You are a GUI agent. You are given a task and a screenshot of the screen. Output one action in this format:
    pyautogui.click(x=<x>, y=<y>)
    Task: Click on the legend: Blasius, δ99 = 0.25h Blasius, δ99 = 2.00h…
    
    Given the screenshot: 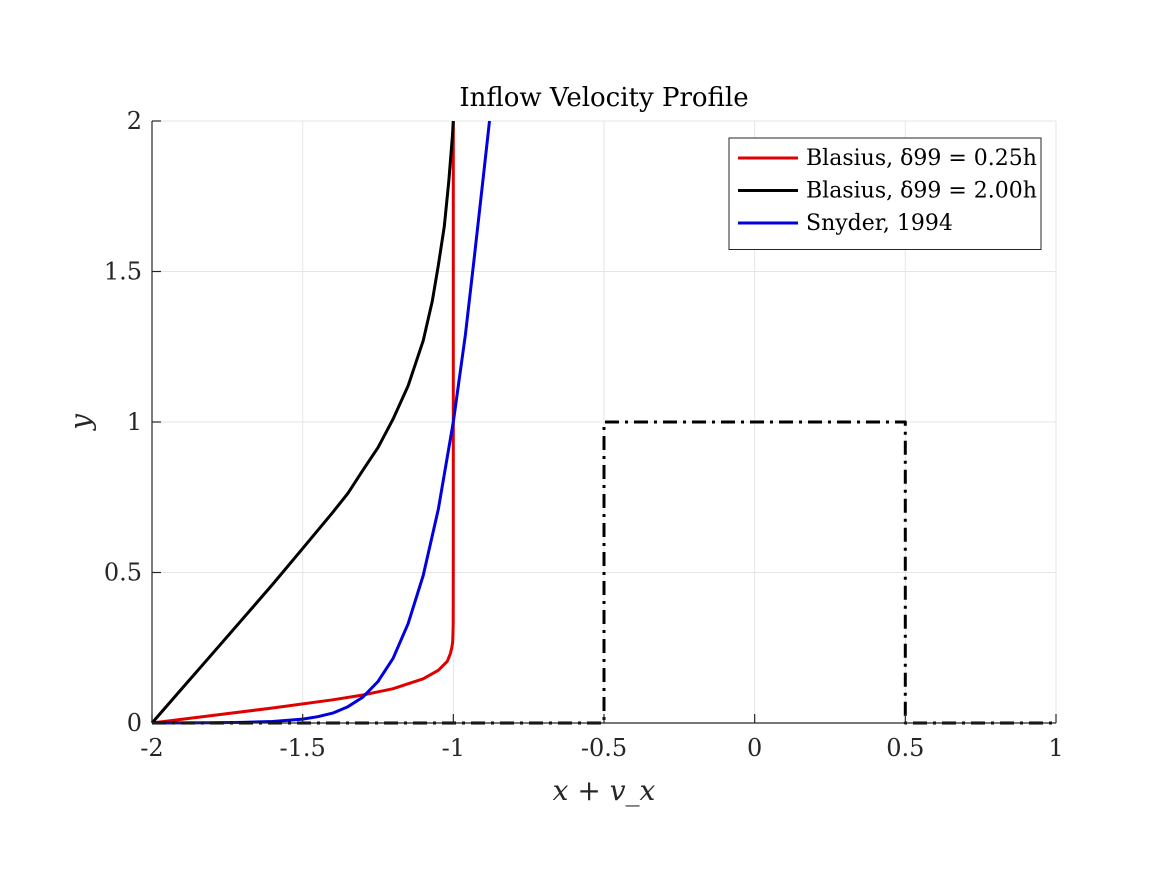 What is the action you would take?
    pyautogui.click(x=885, y=193)
    